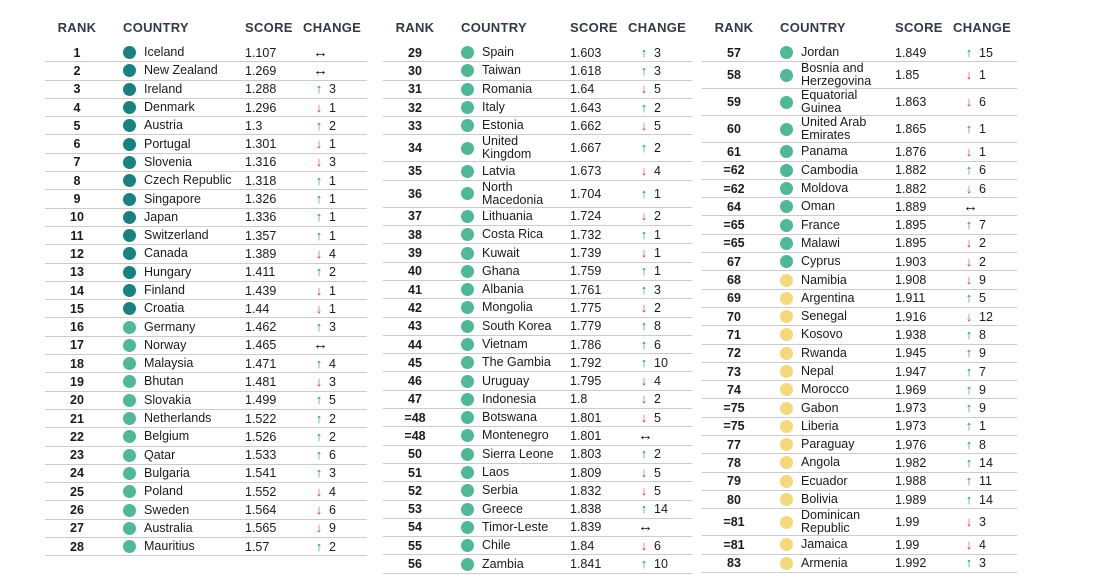 The image size is (1095, 587). Describe the element at coordinates (166, 253) in the screenshot. I see `country-label: Canada` at that location.